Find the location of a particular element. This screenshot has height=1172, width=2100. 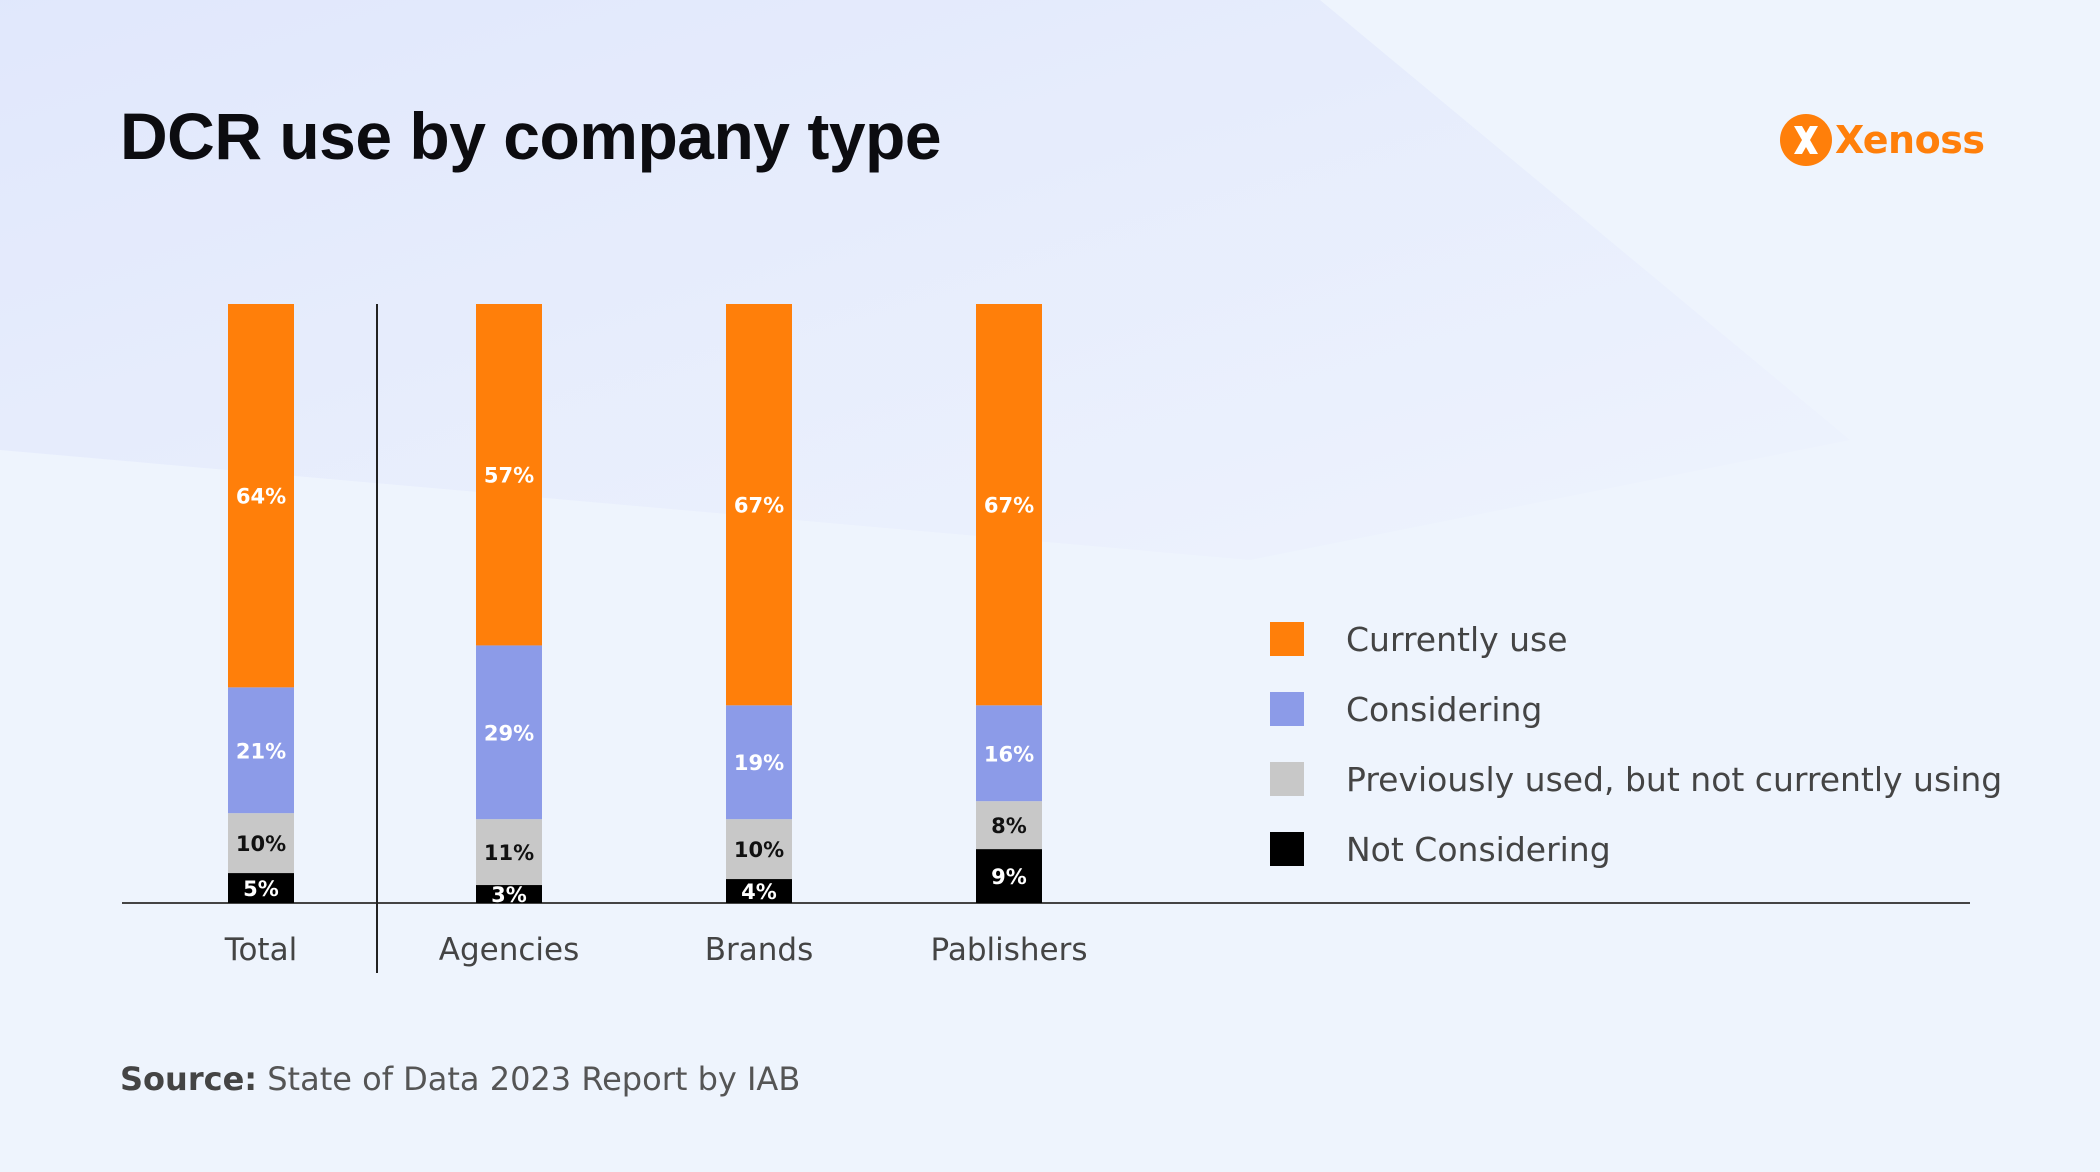

data-label-brands-considering: 19% is located at coordinates (759, 763).